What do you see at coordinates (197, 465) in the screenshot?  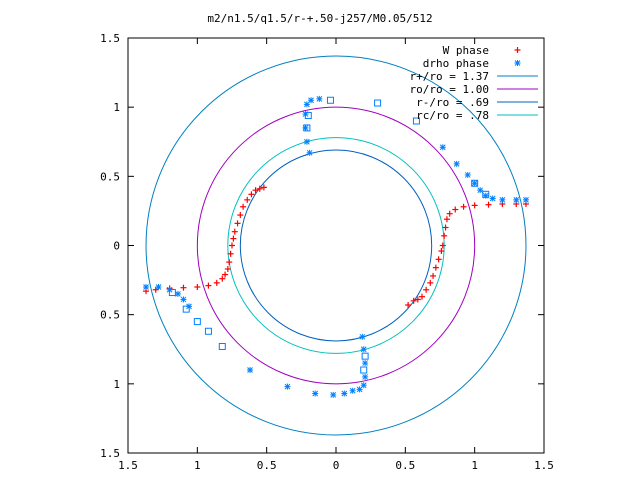 I see `x-tick-label: 1` at bounding box center [197, 465].